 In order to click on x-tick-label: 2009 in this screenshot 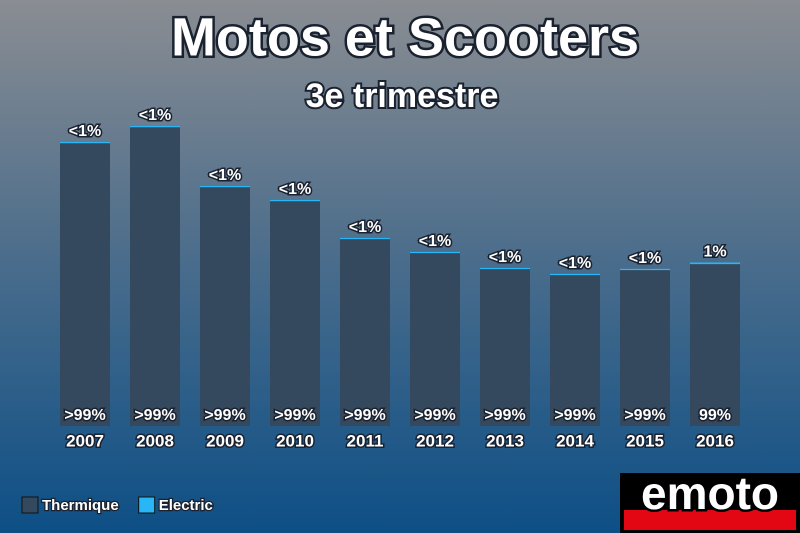, I will do `click(225, 440)`.